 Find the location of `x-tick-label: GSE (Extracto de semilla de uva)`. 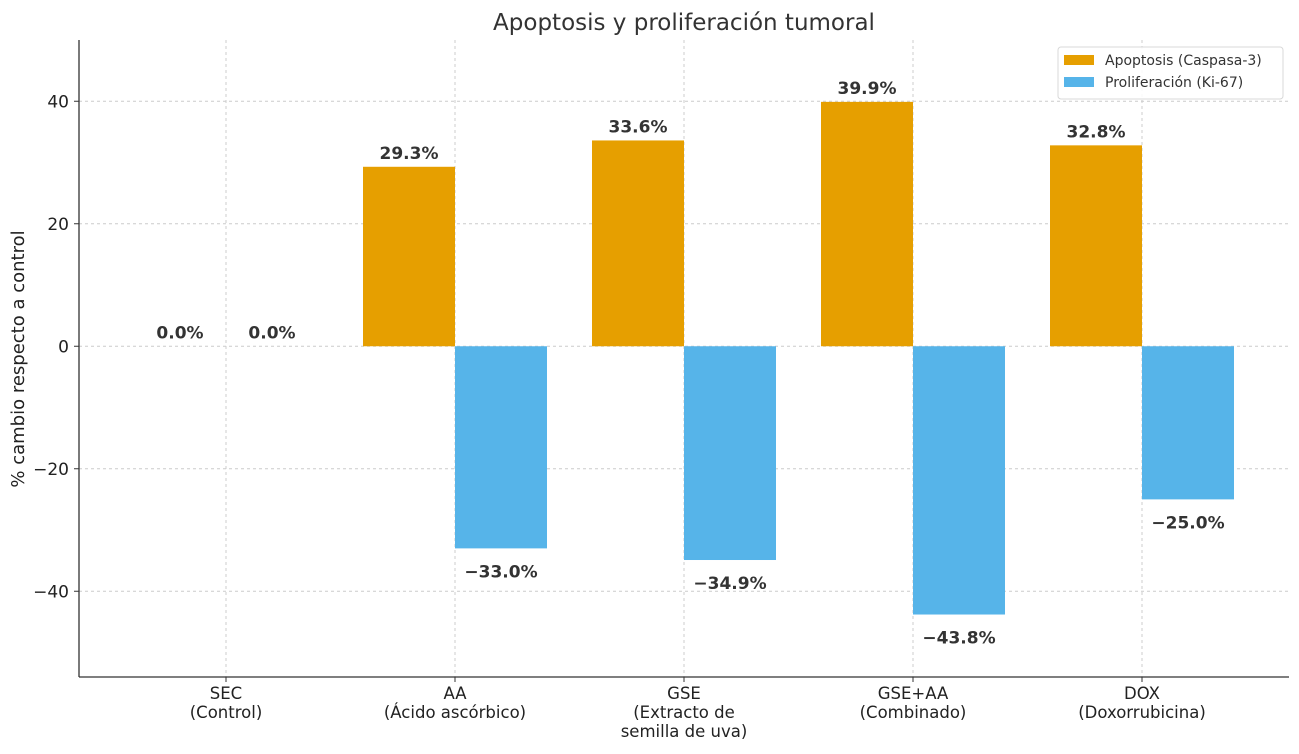

x-tick-label: GSE (Extracto de semilla de uva) is located at coordinates (684, 712).